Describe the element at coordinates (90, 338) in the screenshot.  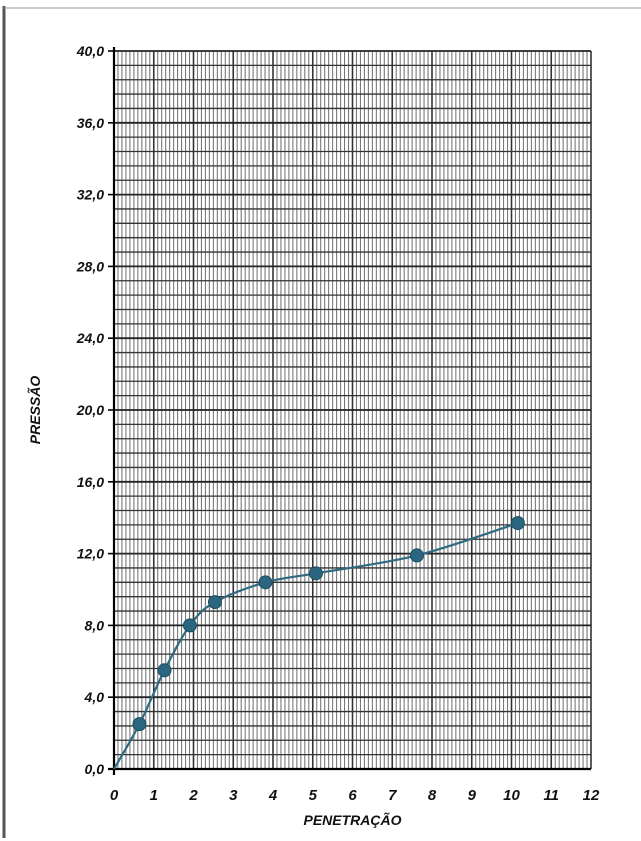
I see `y-tick-label: 24,0` at that location.